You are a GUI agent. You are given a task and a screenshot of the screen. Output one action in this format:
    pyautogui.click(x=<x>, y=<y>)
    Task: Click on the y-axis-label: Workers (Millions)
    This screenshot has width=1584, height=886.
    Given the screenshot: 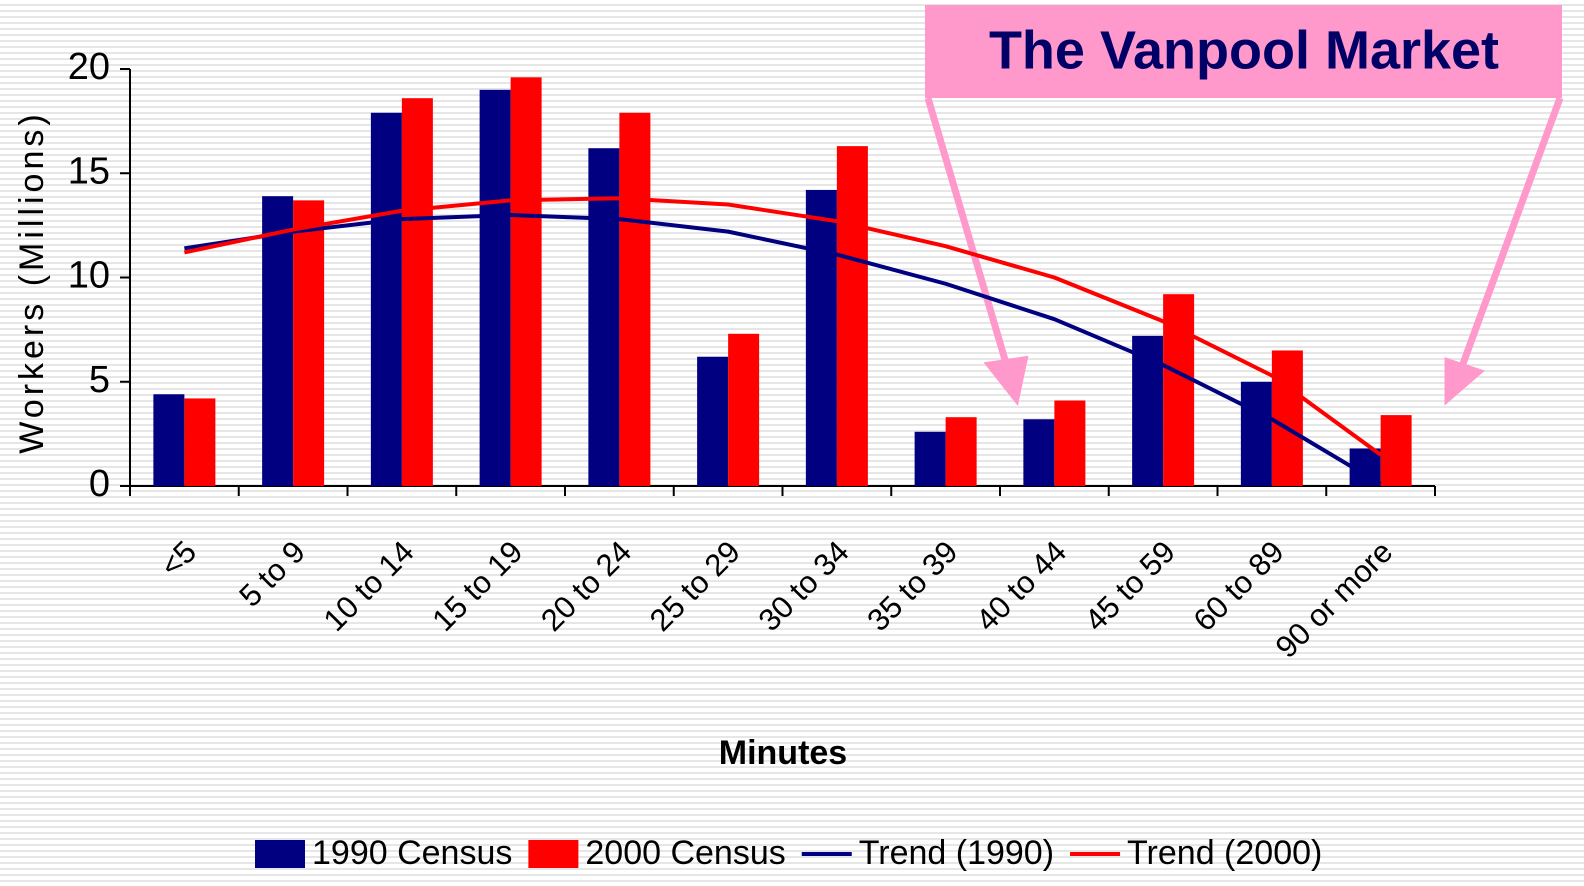 What is the action you would take?
    pyautogui.click(x=32, y=281)
    